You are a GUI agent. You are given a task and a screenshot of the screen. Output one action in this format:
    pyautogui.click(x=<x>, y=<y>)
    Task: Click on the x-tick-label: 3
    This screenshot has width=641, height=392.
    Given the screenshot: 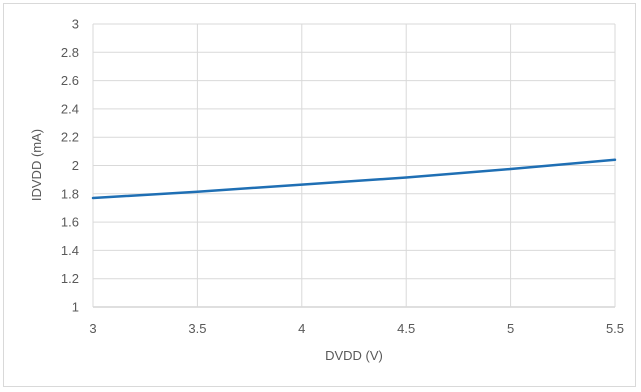 What is the action you would take?
    pyautogui.click(x=92, y=328)
    